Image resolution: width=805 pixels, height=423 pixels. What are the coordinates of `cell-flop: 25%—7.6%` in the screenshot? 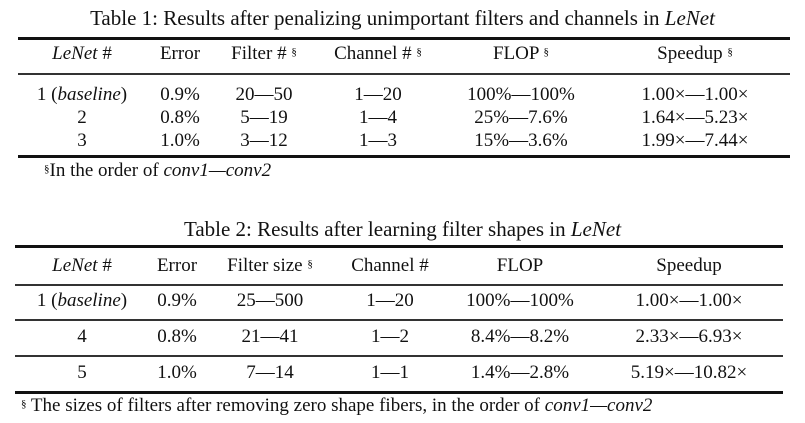 It's located at (521, 117).